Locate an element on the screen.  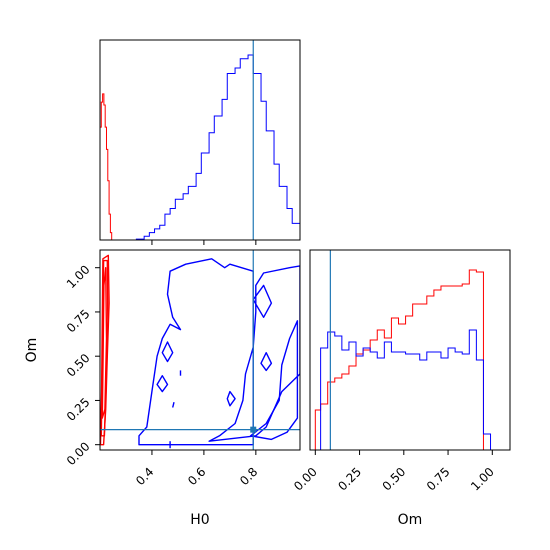
om-marginal-frame is located at coordinates (410, 350).